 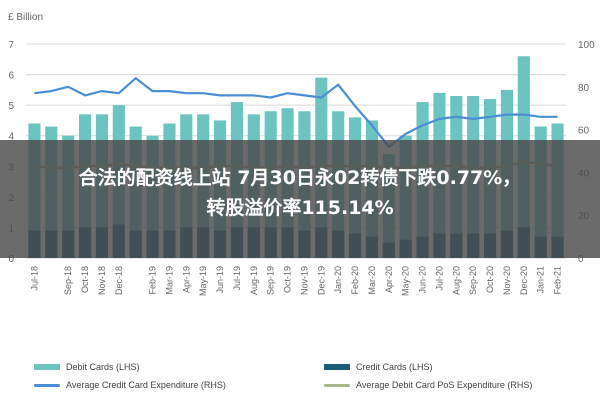 What do you see at coordinates (47, 367) in the screenshot?
I see `legend-swatch-debit` at bounding box center [47, 367].